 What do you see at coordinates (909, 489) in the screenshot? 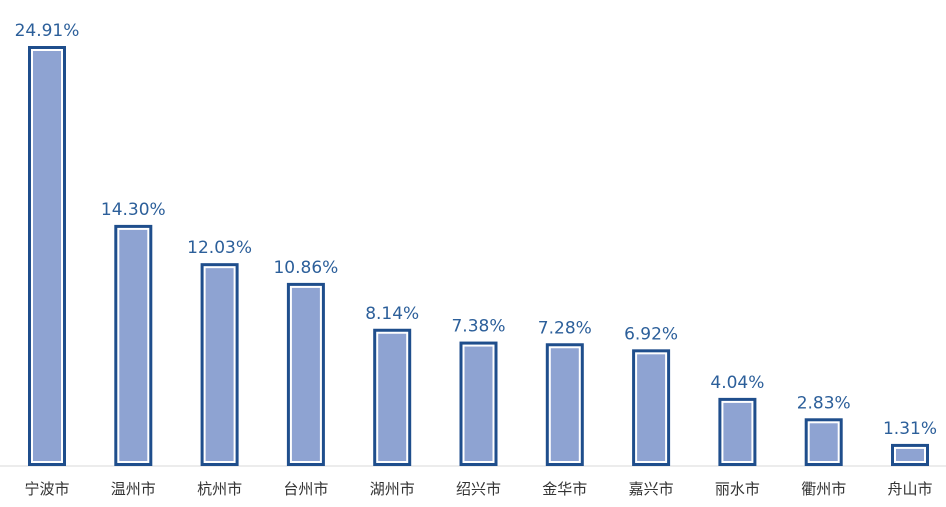
I see `category-label-10: 舟山市` at bounding box center [909, 489].